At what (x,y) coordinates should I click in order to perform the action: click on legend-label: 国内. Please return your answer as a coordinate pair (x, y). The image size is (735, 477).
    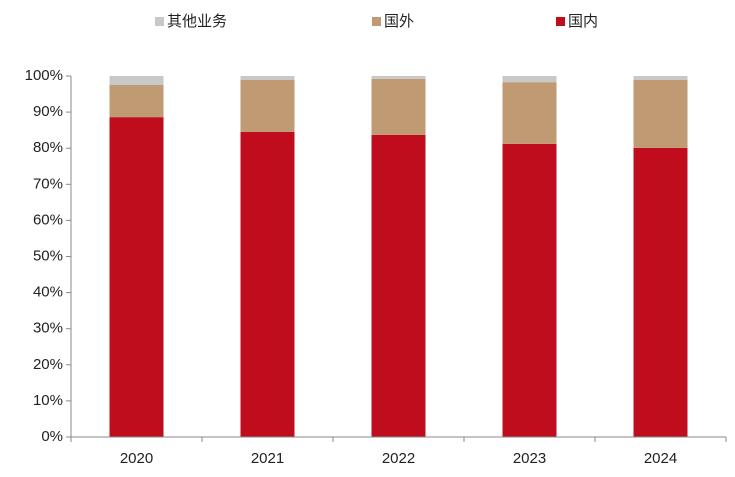
    Looking at the image, I should click on (583, 21).